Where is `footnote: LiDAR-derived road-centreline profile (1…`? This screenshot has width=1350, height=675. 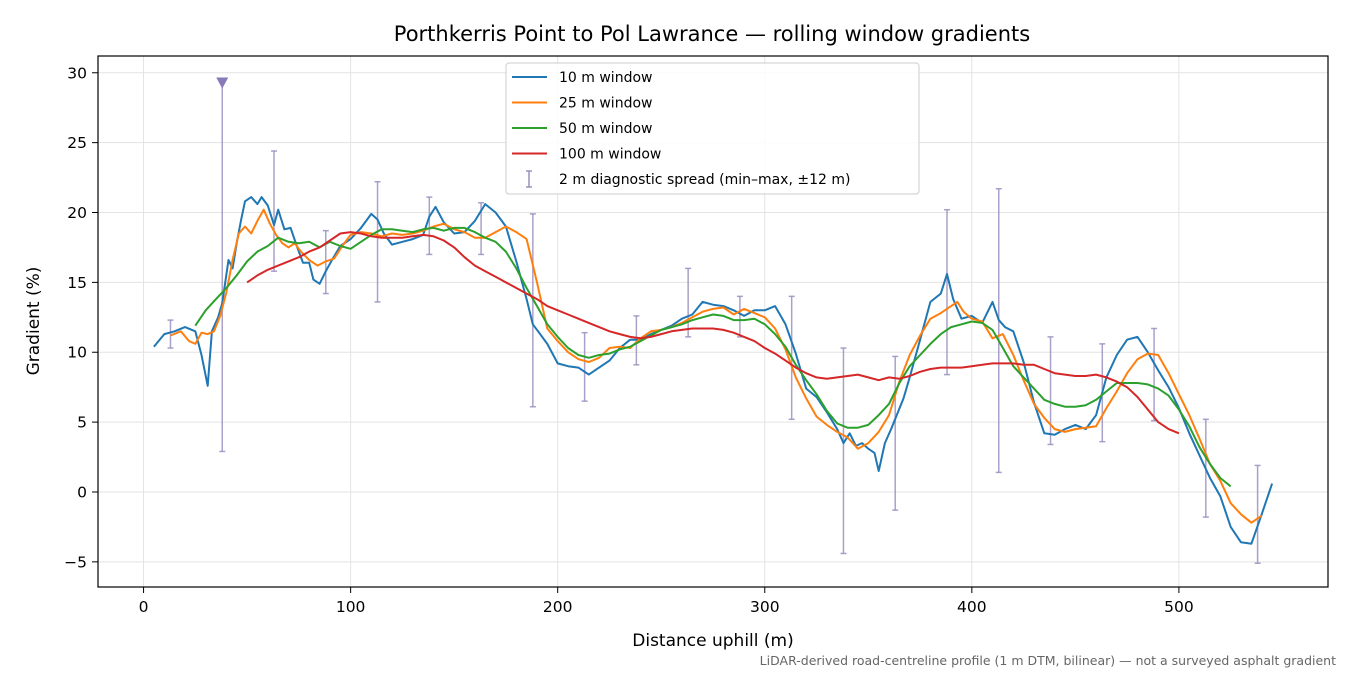
footnote: LiDAR-derived road-centreline profile (1… is located at coordinates (1048, 660).